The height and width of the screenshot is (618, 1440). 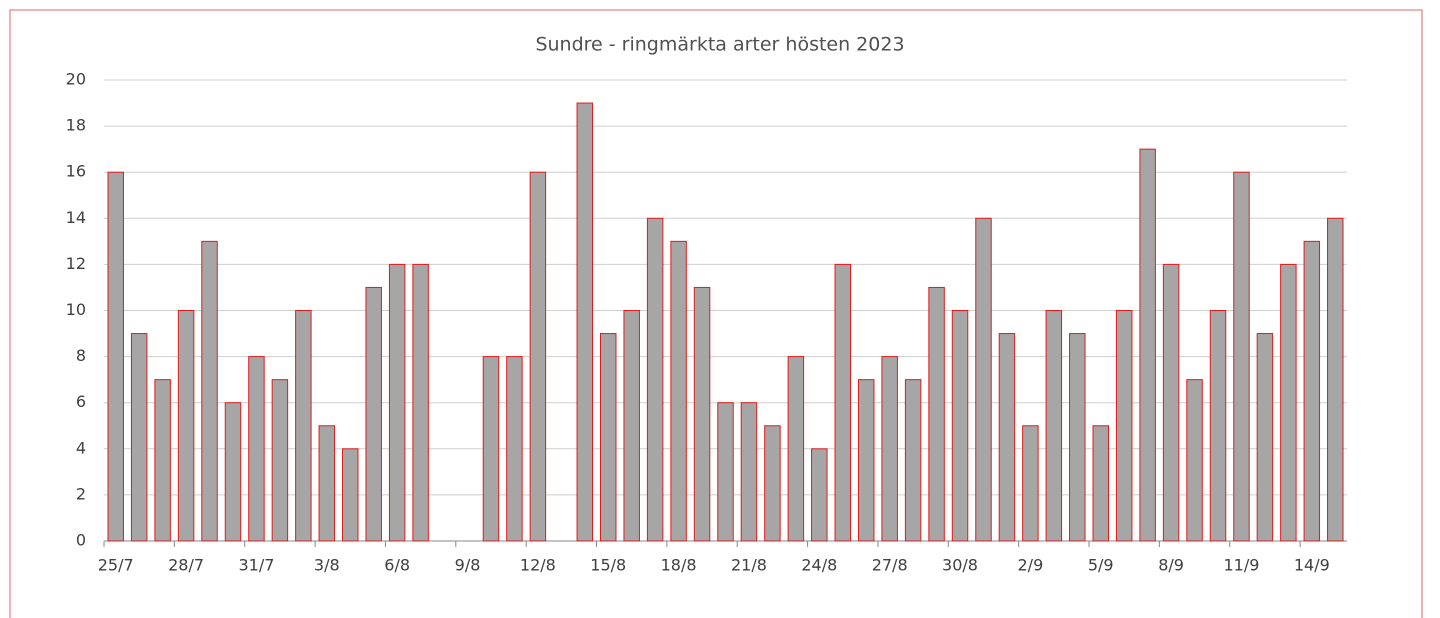 What do you see at coordinates (819, 565) in the screenshot?
I see `x-tick-label: 24/8` at bounding box center [819, 565].